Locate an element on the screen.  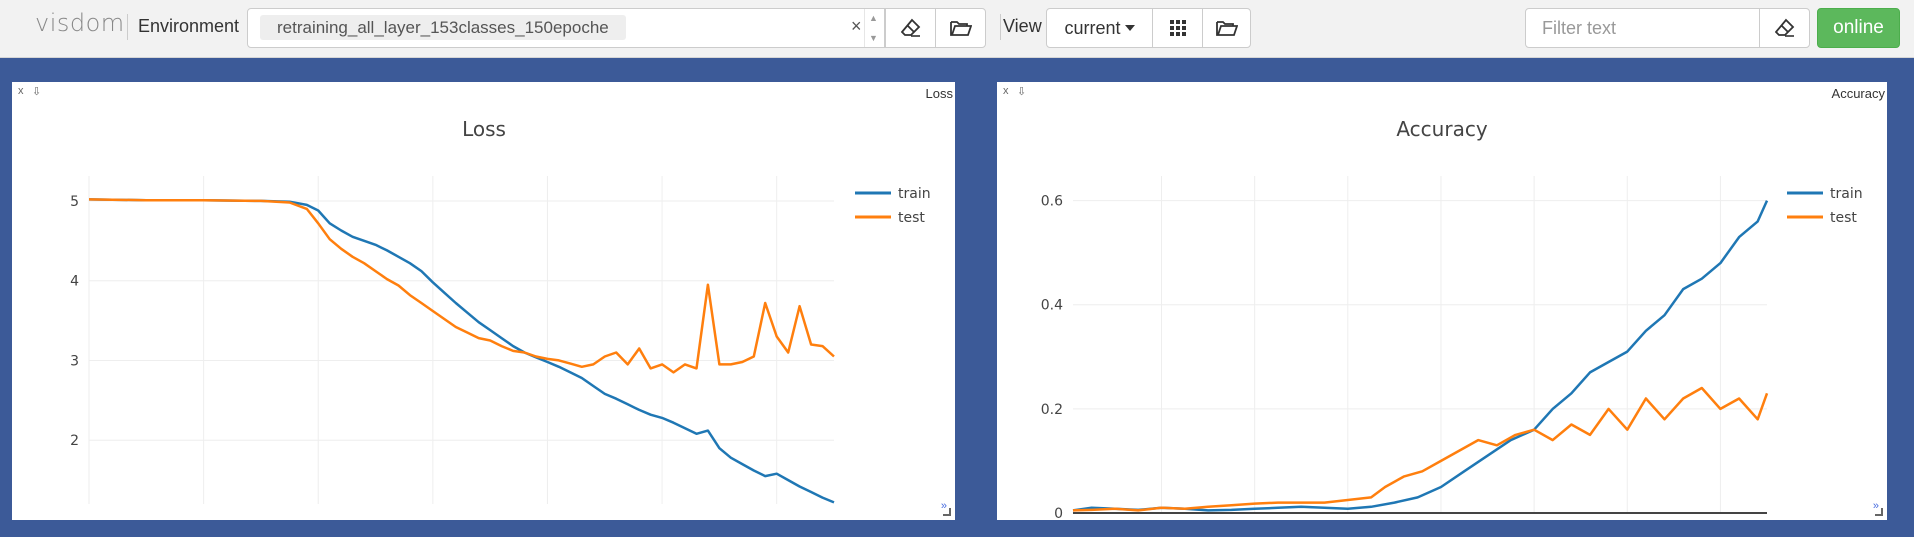
spinner-up-icon: ▲ is located at coordinates (873, 18).